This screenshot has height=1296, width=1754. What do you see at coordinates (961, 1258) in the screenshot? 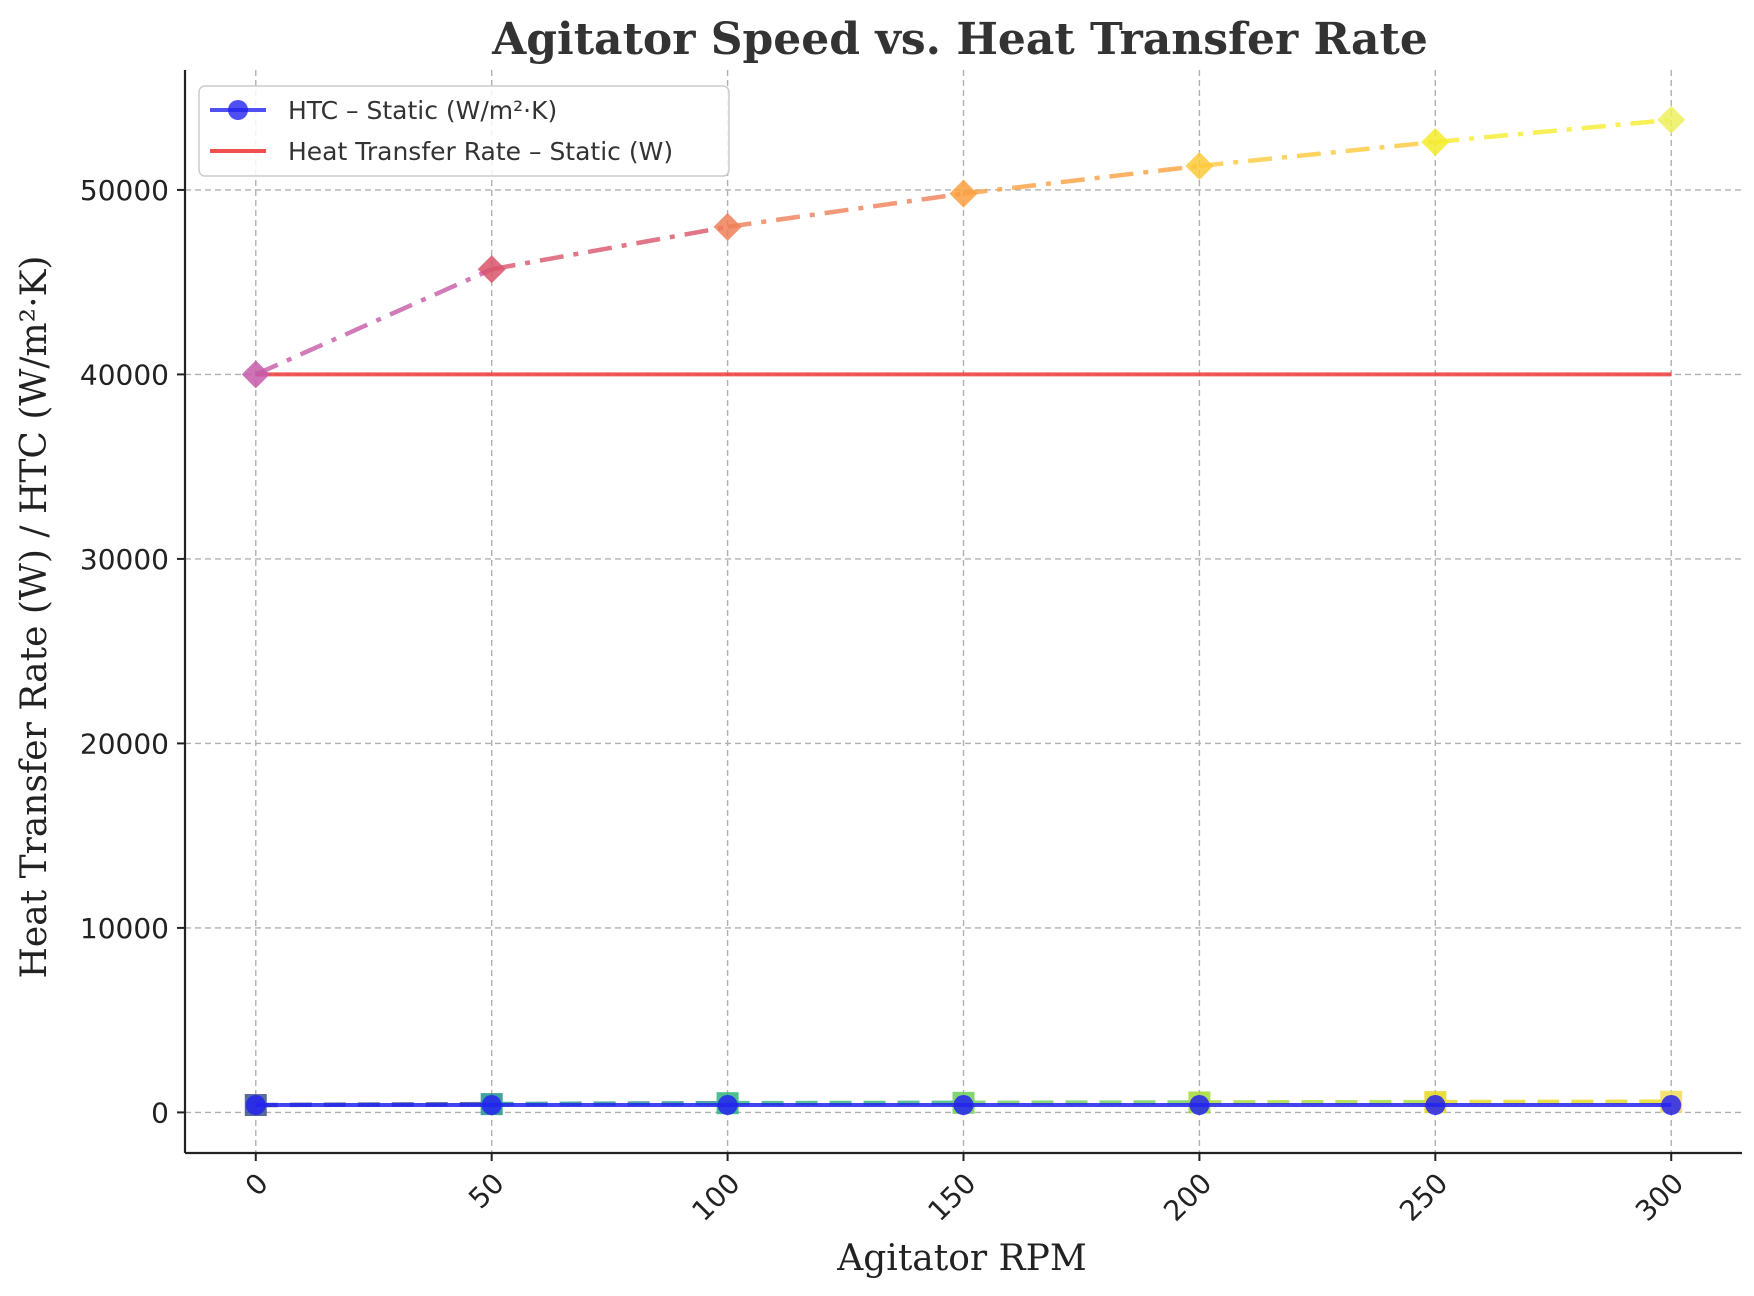
I see `x-axis-label: Agitator RPM` at bounding box center [961, 1258].